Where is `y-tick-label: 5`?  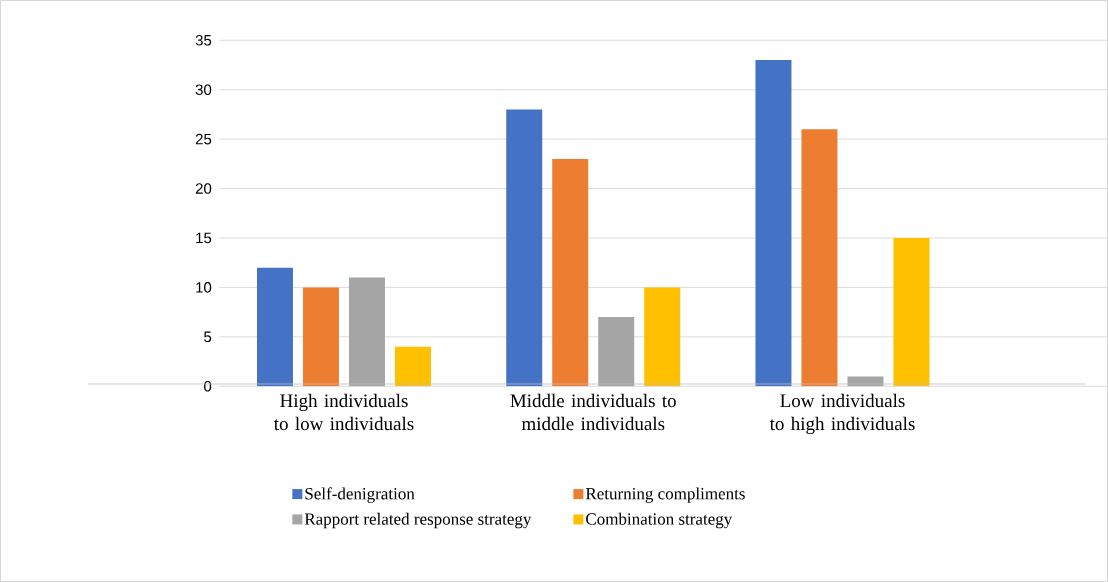 y-tick-label: 5 is located at coordinates (208, 337).